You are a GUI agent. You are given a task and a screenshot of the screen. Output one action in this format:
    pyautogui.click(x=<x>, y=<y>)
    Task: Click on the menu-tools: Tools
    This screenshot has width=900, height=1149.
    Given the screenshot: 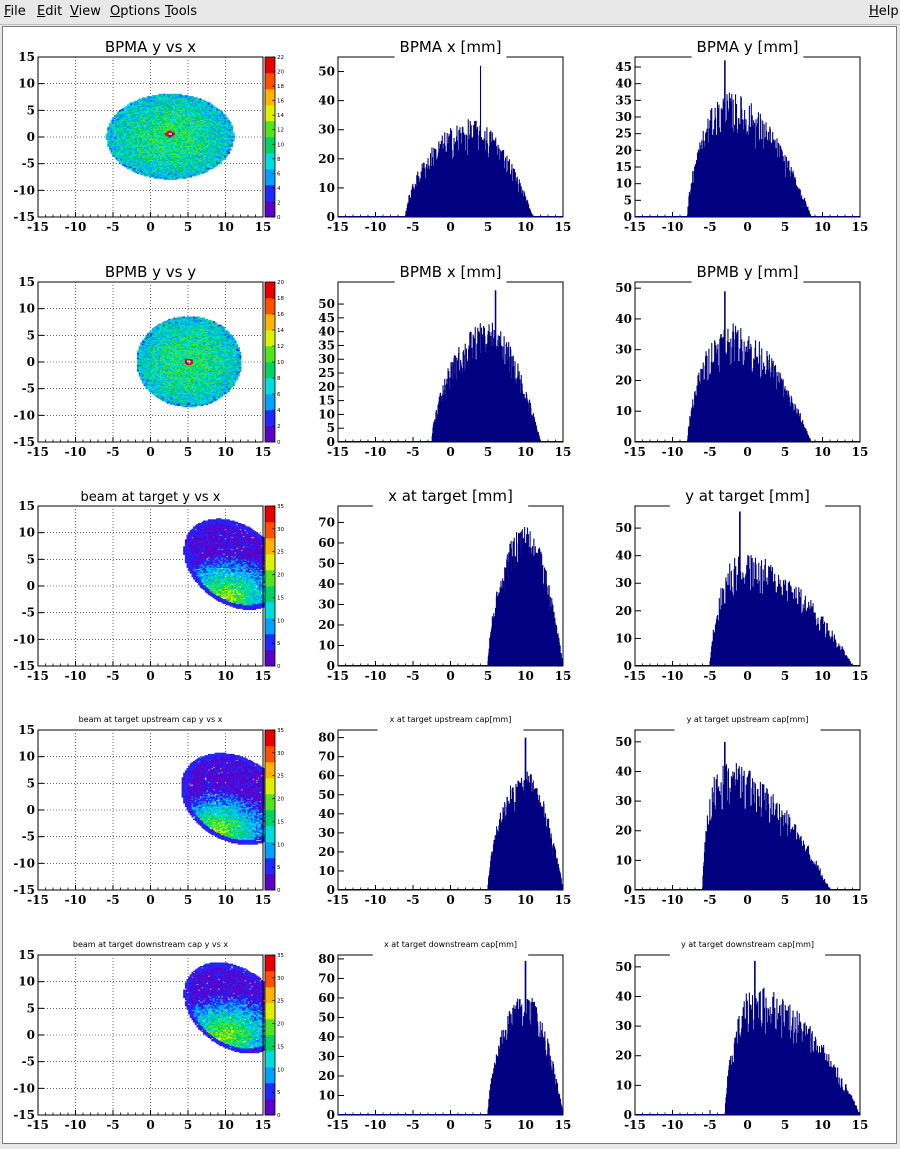 What is the action you would take?
    pyautogui.click(x=181, y=11)
    